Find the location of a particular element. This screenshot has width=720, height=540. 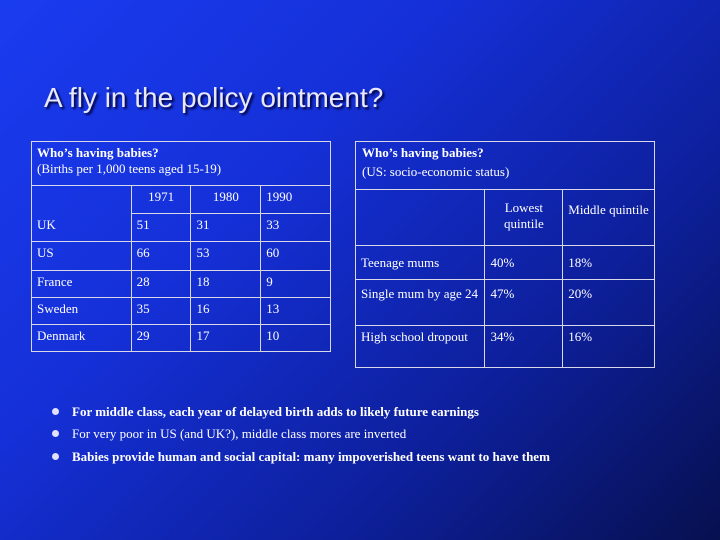

table-cell: 28 is located at coordinates (161, 284).